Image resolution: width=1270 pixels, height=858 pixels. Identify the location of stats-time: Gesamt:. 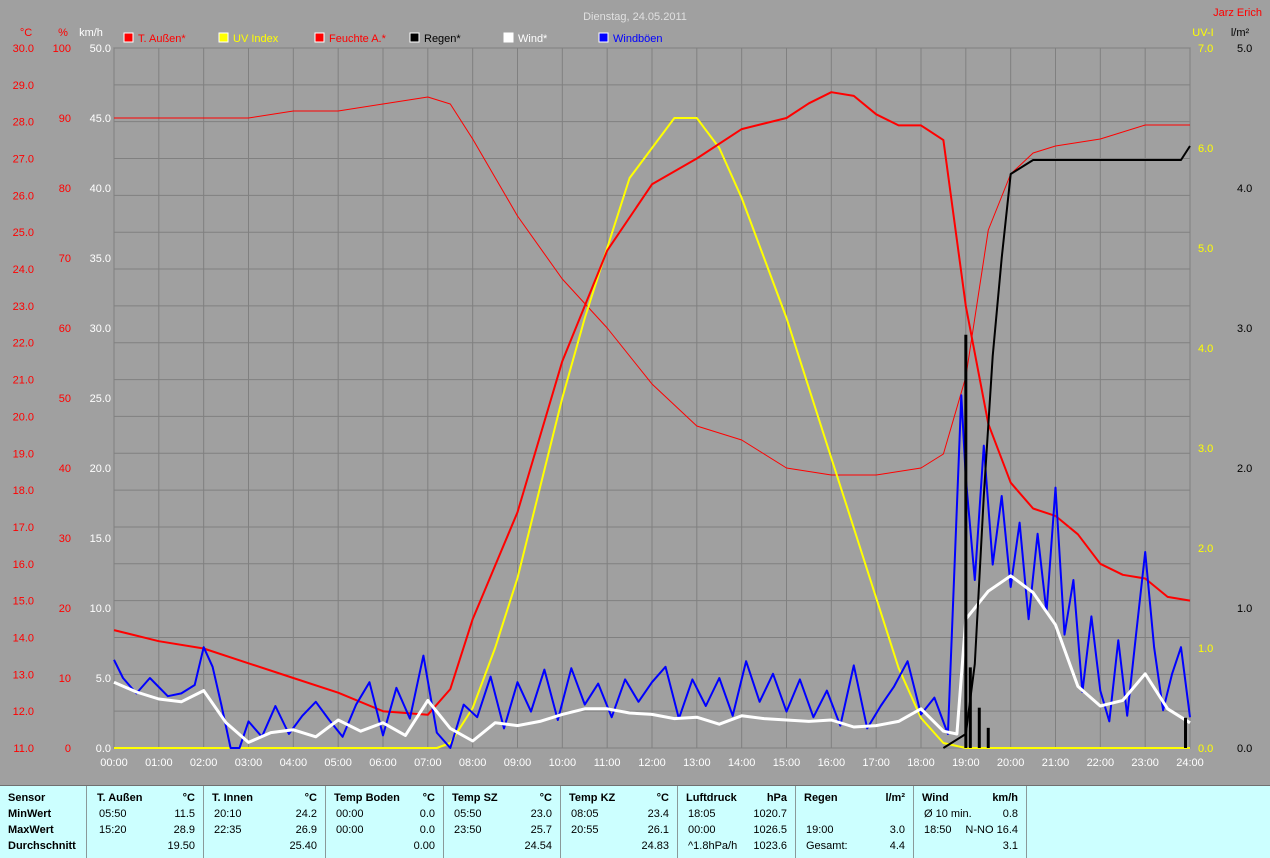
(827, 846).